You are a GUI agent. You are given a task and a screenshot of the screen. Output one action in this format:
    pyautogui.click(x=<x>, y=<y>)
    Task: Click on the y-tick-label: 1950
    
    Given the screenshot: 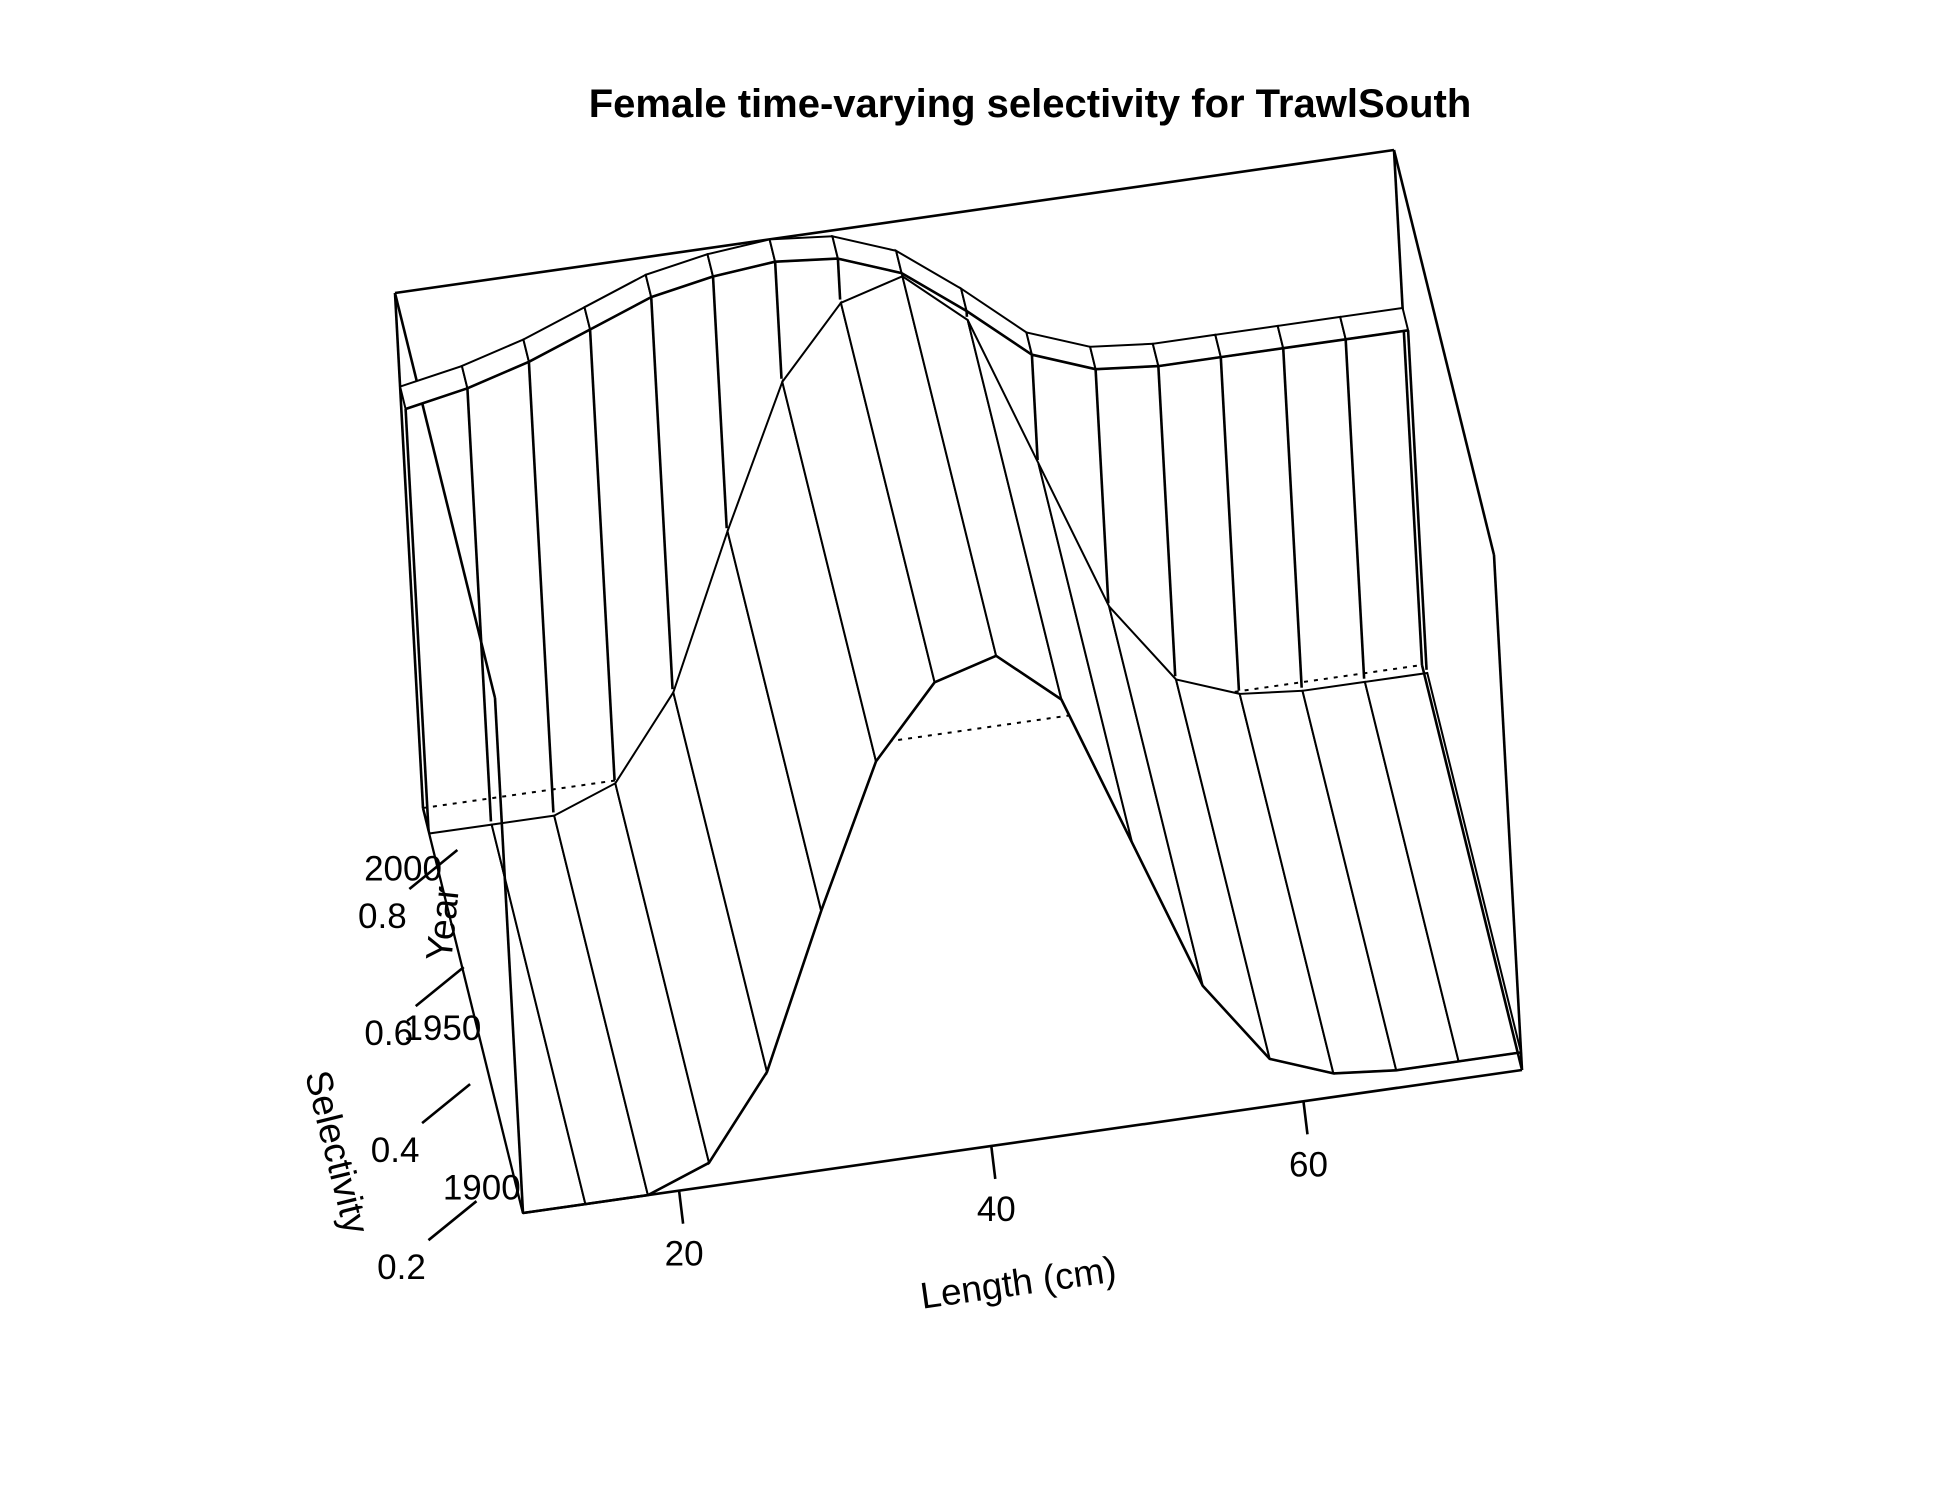 What is the action you would take?
    pyautogui.click(x=442, y=1028)
    